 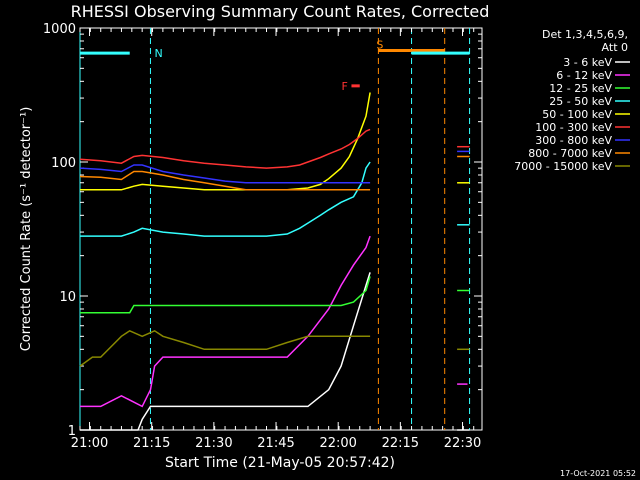 I want to click on legend-label: 25 - 50 keV, so click(x=580, y=101).